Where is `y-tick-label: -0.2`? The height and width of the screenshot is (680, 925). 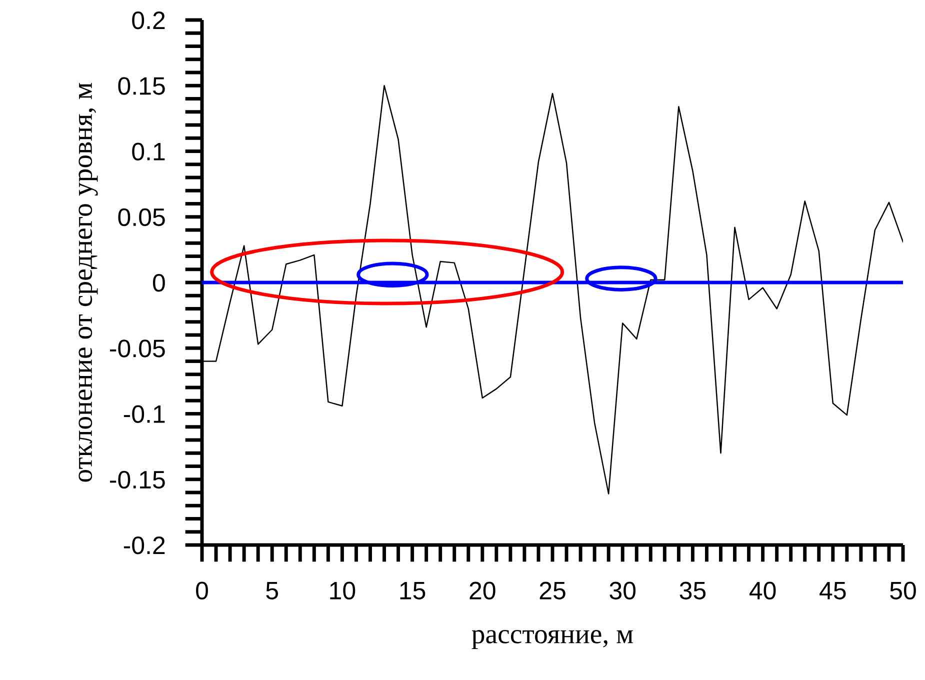 y-tick-label: -0.2 is located at coordinates (144, 545).